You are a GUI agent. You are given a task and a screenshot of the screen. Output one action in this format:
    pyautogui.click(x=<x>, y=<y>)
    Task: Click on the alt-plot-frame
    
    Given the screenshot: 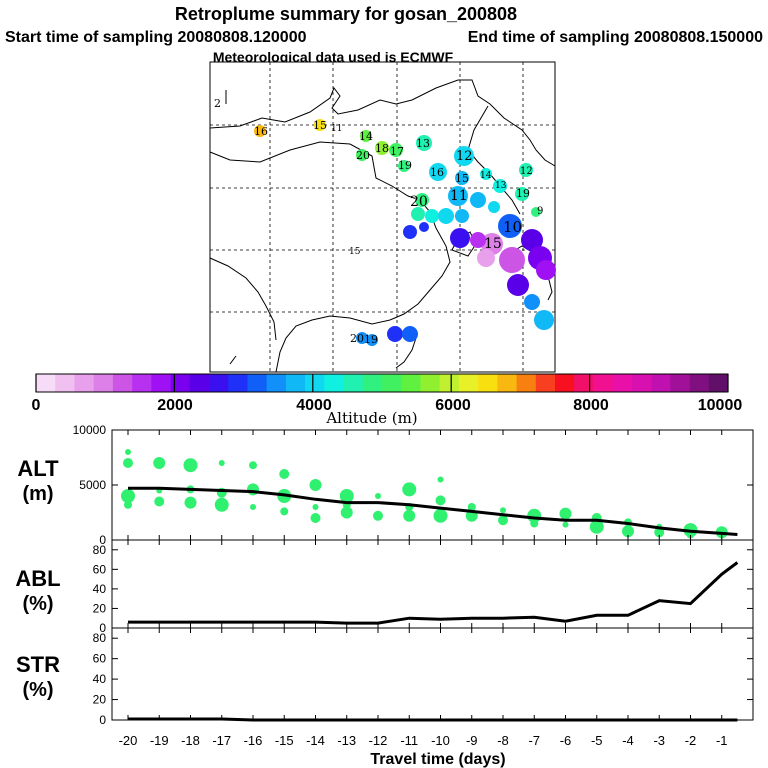 What is the action you would take?
    pyautogui.click(x=432, y=485)
    